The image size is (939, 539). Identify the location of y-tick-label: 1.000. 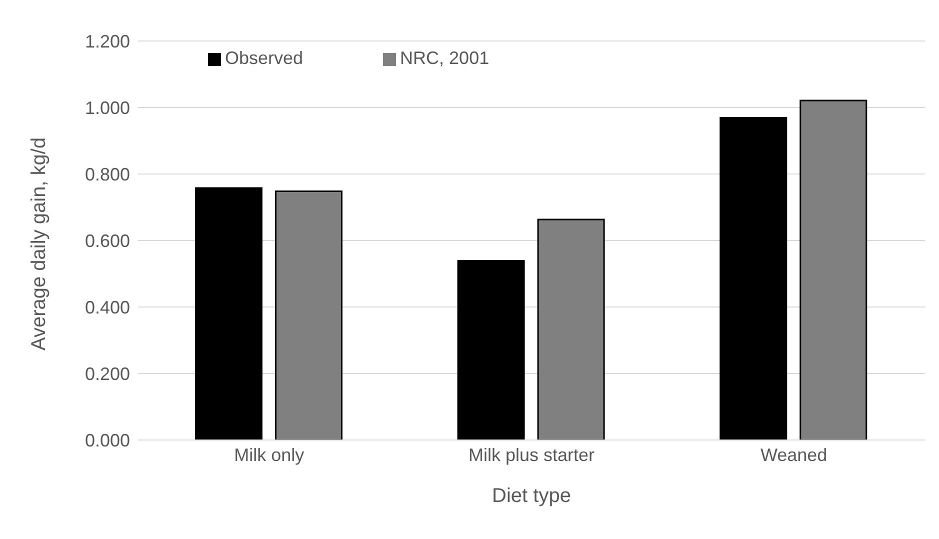
(107, 108).